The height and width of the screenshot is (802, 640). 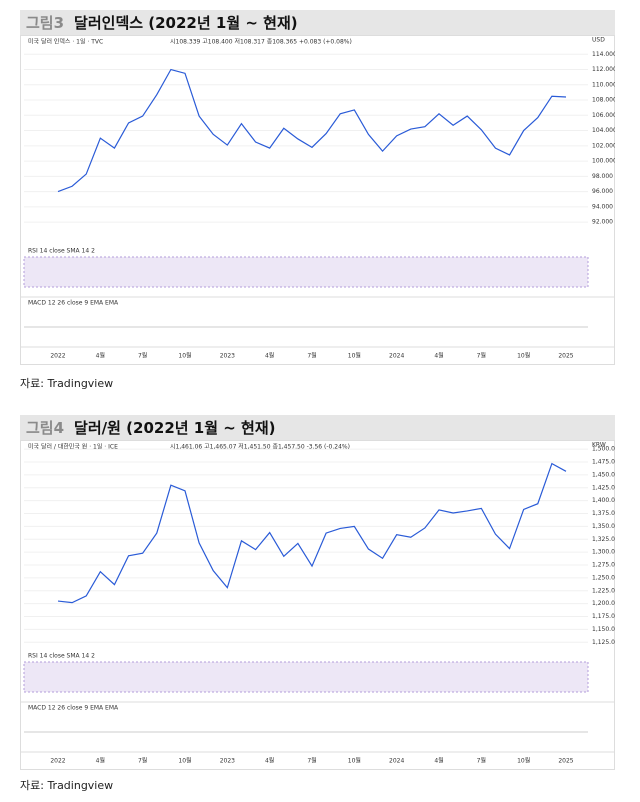 What do you see at coordinates (45, 428) in the screenshot?
I see `figure-label: 그림4` at bounding box center [45, 428].